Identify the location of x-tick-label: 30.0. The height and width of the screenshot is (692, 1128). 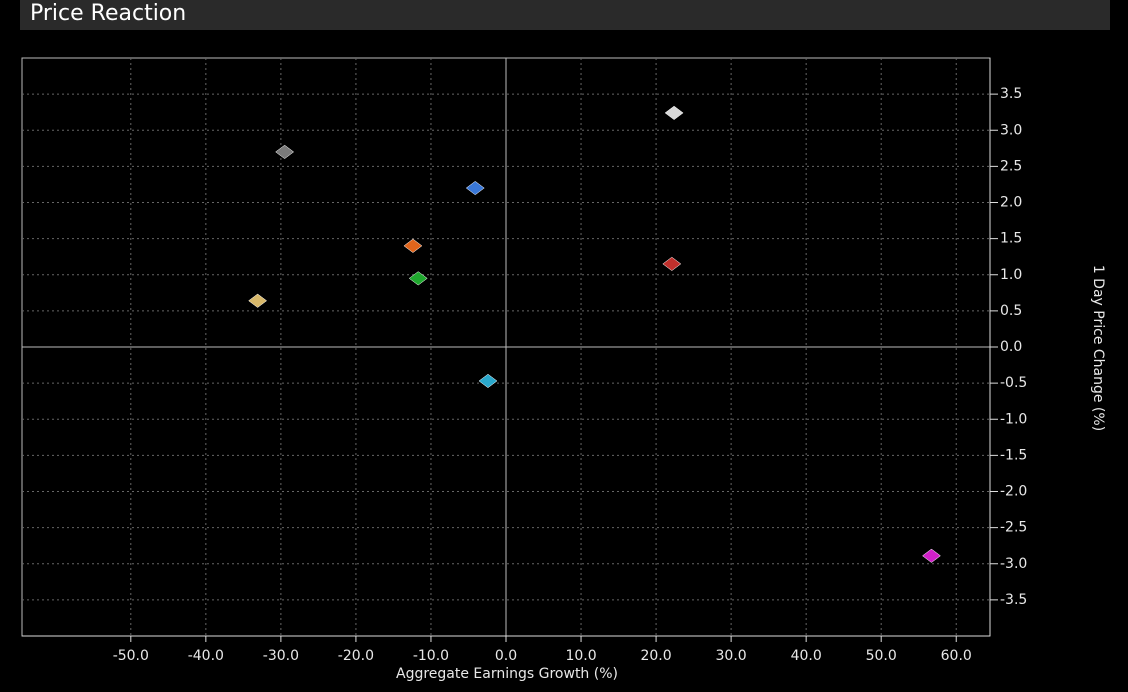
(731, 656).